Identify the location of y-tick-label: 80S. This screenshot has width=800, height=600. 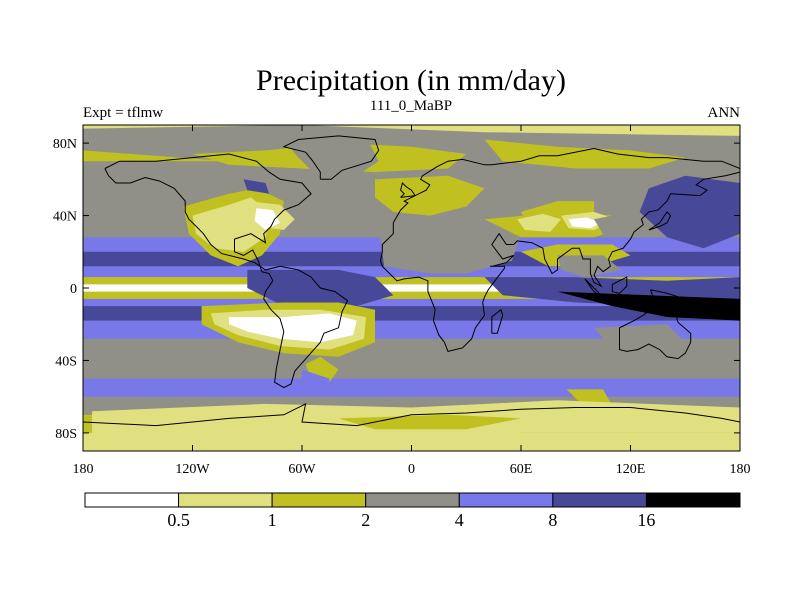
(66, 434).